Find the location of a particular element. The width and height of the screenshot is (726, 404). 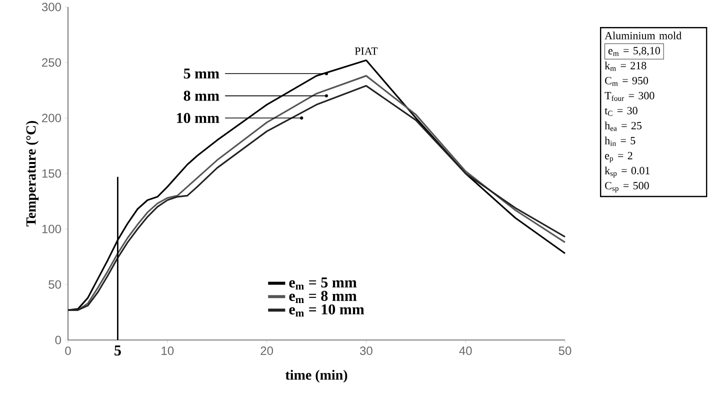

x-tick-label: 0 is located at coordinates (68, 351).